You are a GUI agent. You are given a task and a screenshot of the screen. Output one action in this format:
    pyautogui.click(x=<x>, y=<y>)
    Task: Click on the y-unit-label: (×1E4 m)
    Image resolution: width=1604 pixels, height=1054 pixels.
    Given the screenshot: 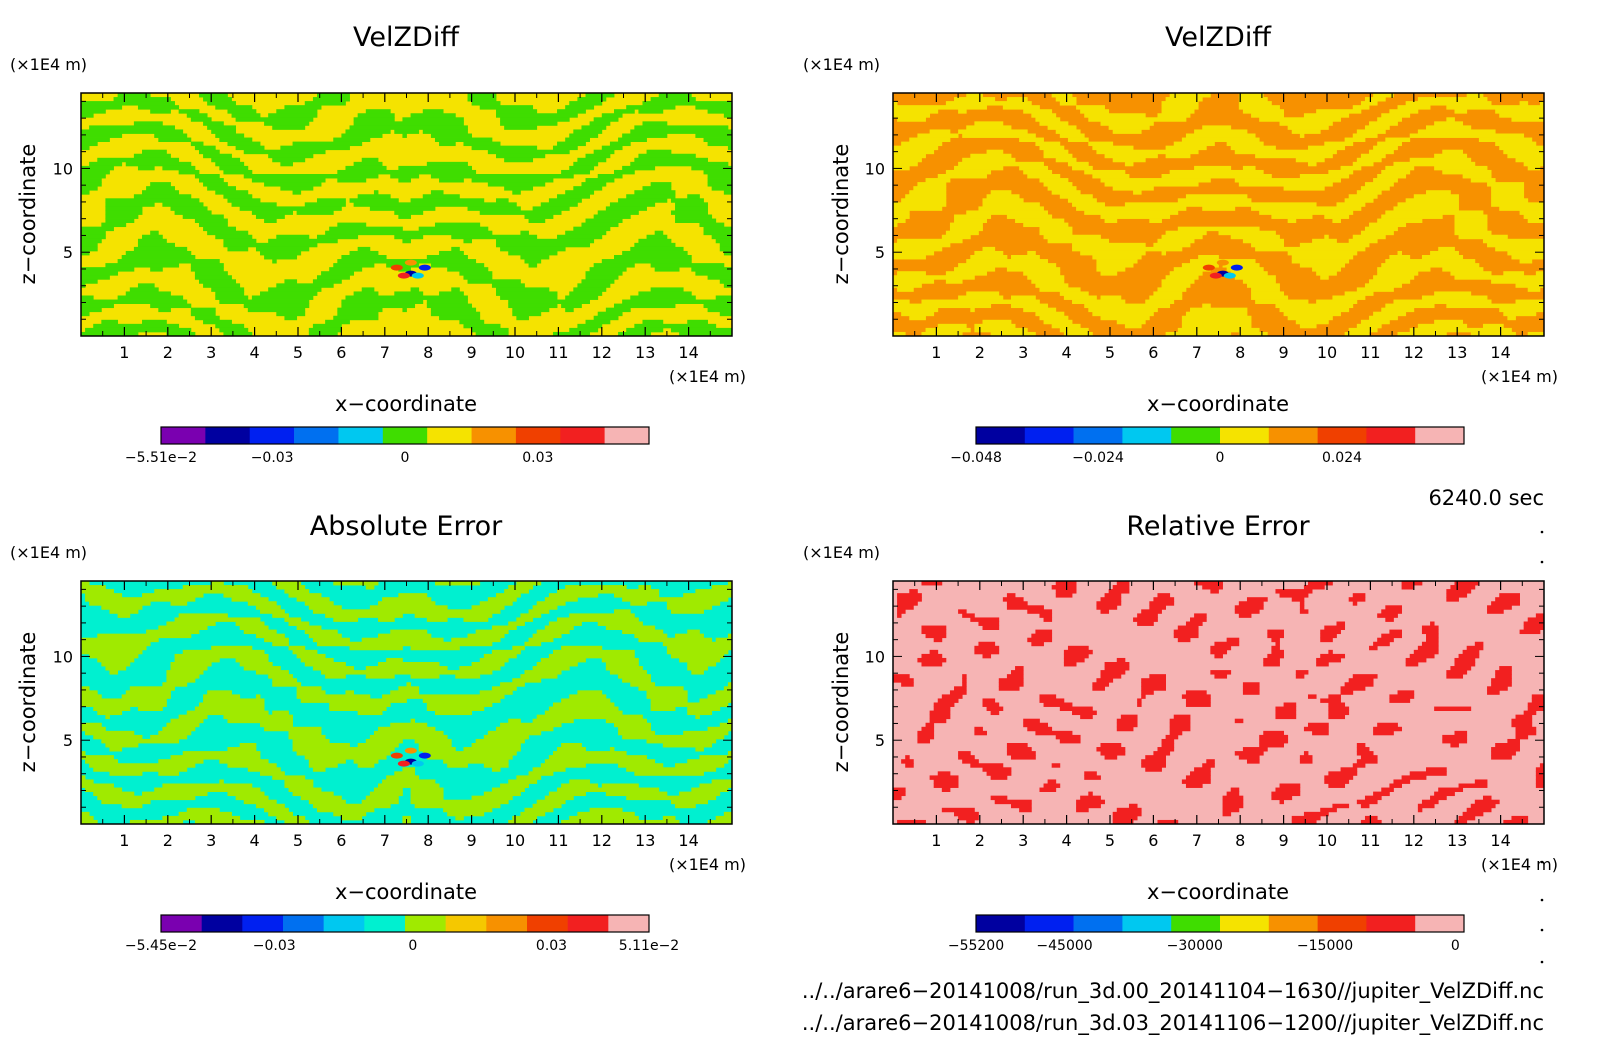 What is the action you would take?
    pyautogui.click(x=48, y=64)
    